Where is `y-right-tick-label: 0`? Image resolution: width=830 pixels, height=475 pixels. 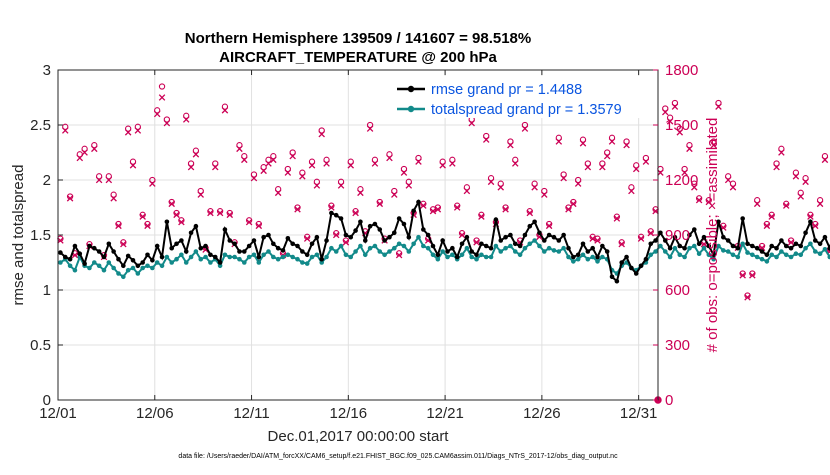 y-right-tick-label: 0 is located at coordinates (669, 400).